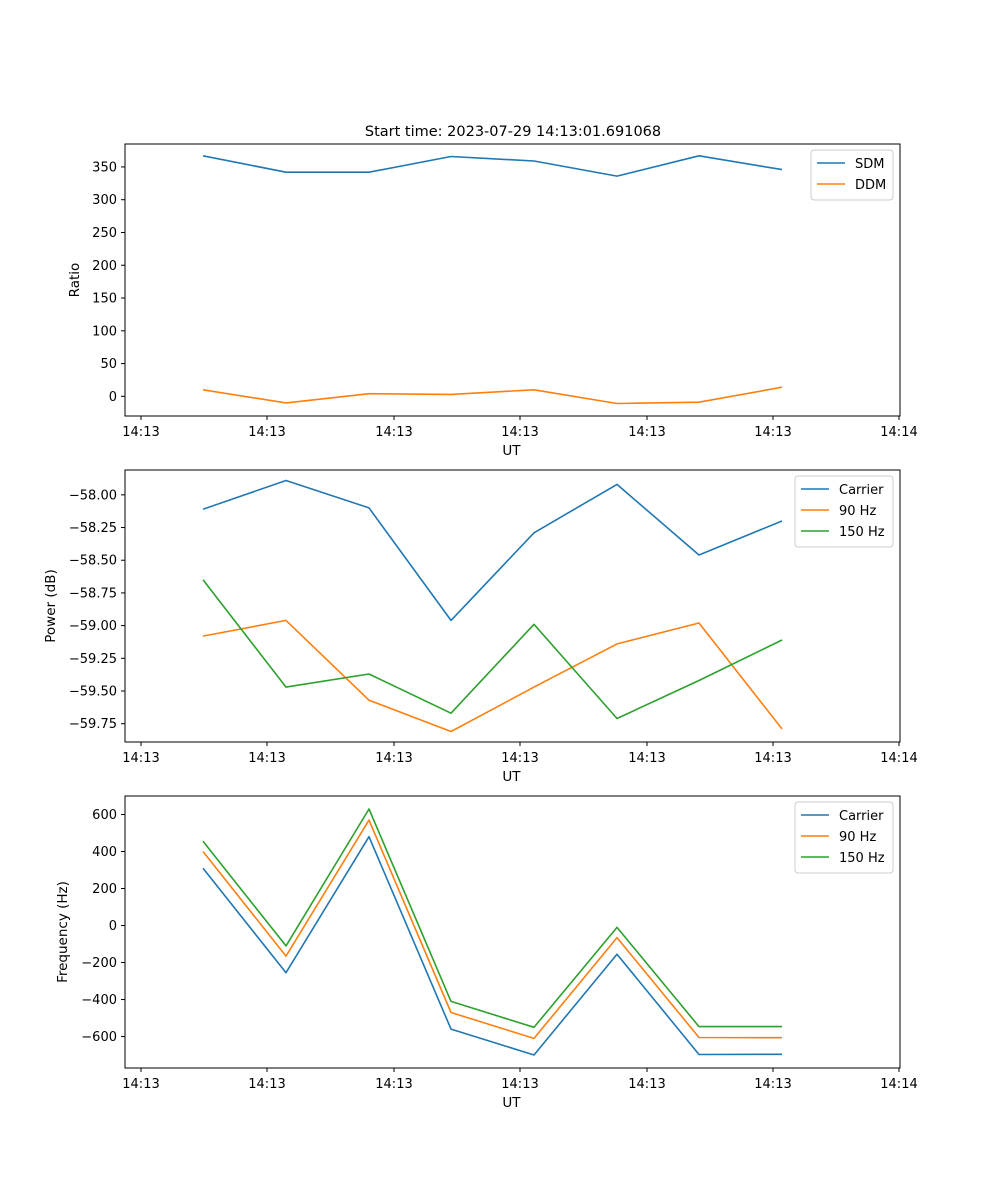 The width and height of the screenshot is (1000, 1200). Describe the element at coordinates (93, 659) in the screenshot. I see `y-tick-label: −59.25` at that location.